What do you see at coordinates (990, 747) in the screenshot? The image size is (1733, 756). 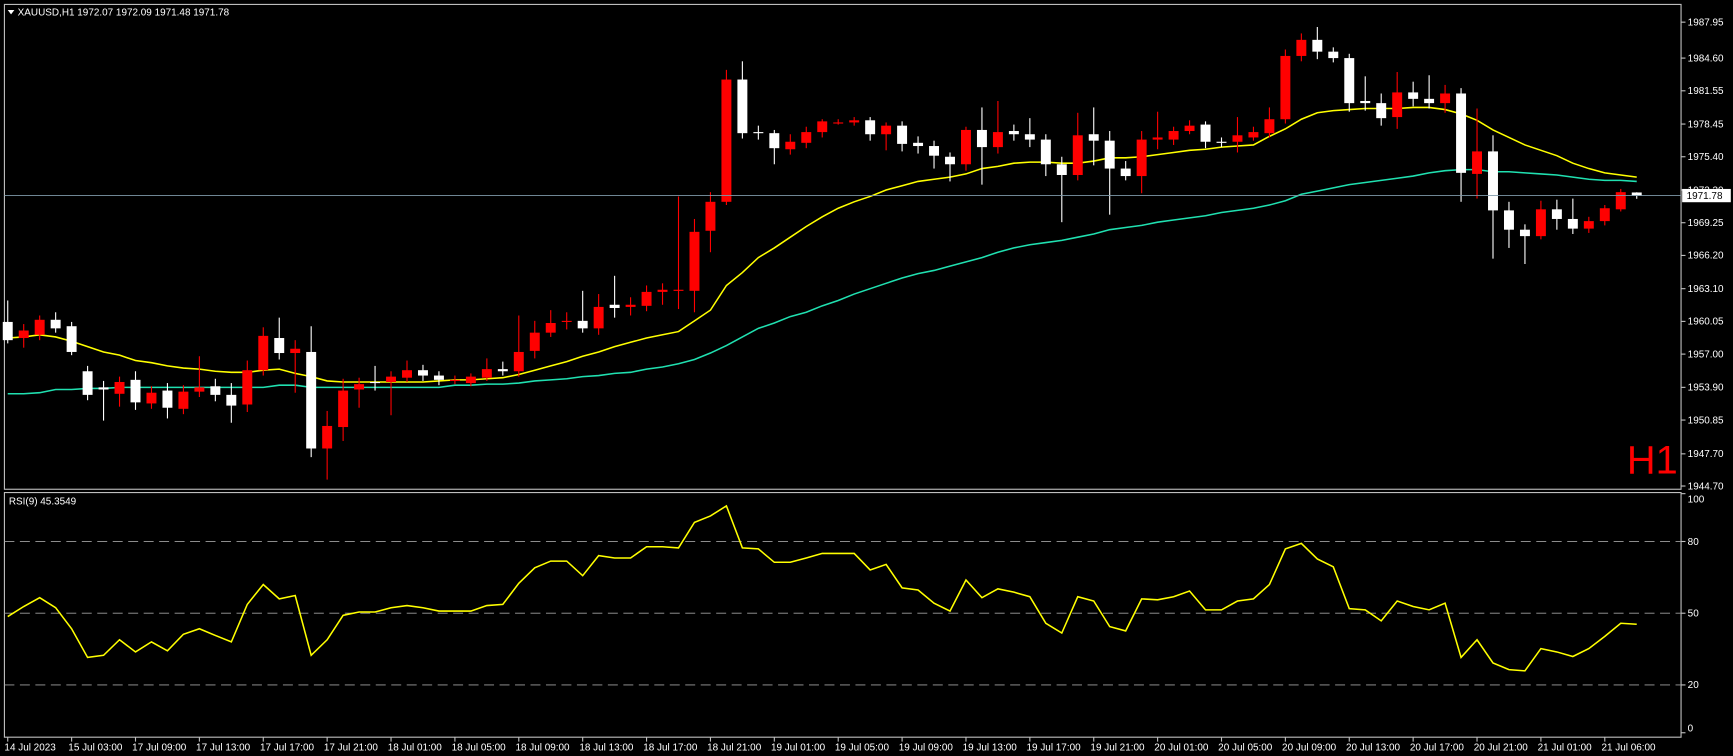 I see `time-tick-label: 19 Jul 13:00` at bounding box center [990, 747].